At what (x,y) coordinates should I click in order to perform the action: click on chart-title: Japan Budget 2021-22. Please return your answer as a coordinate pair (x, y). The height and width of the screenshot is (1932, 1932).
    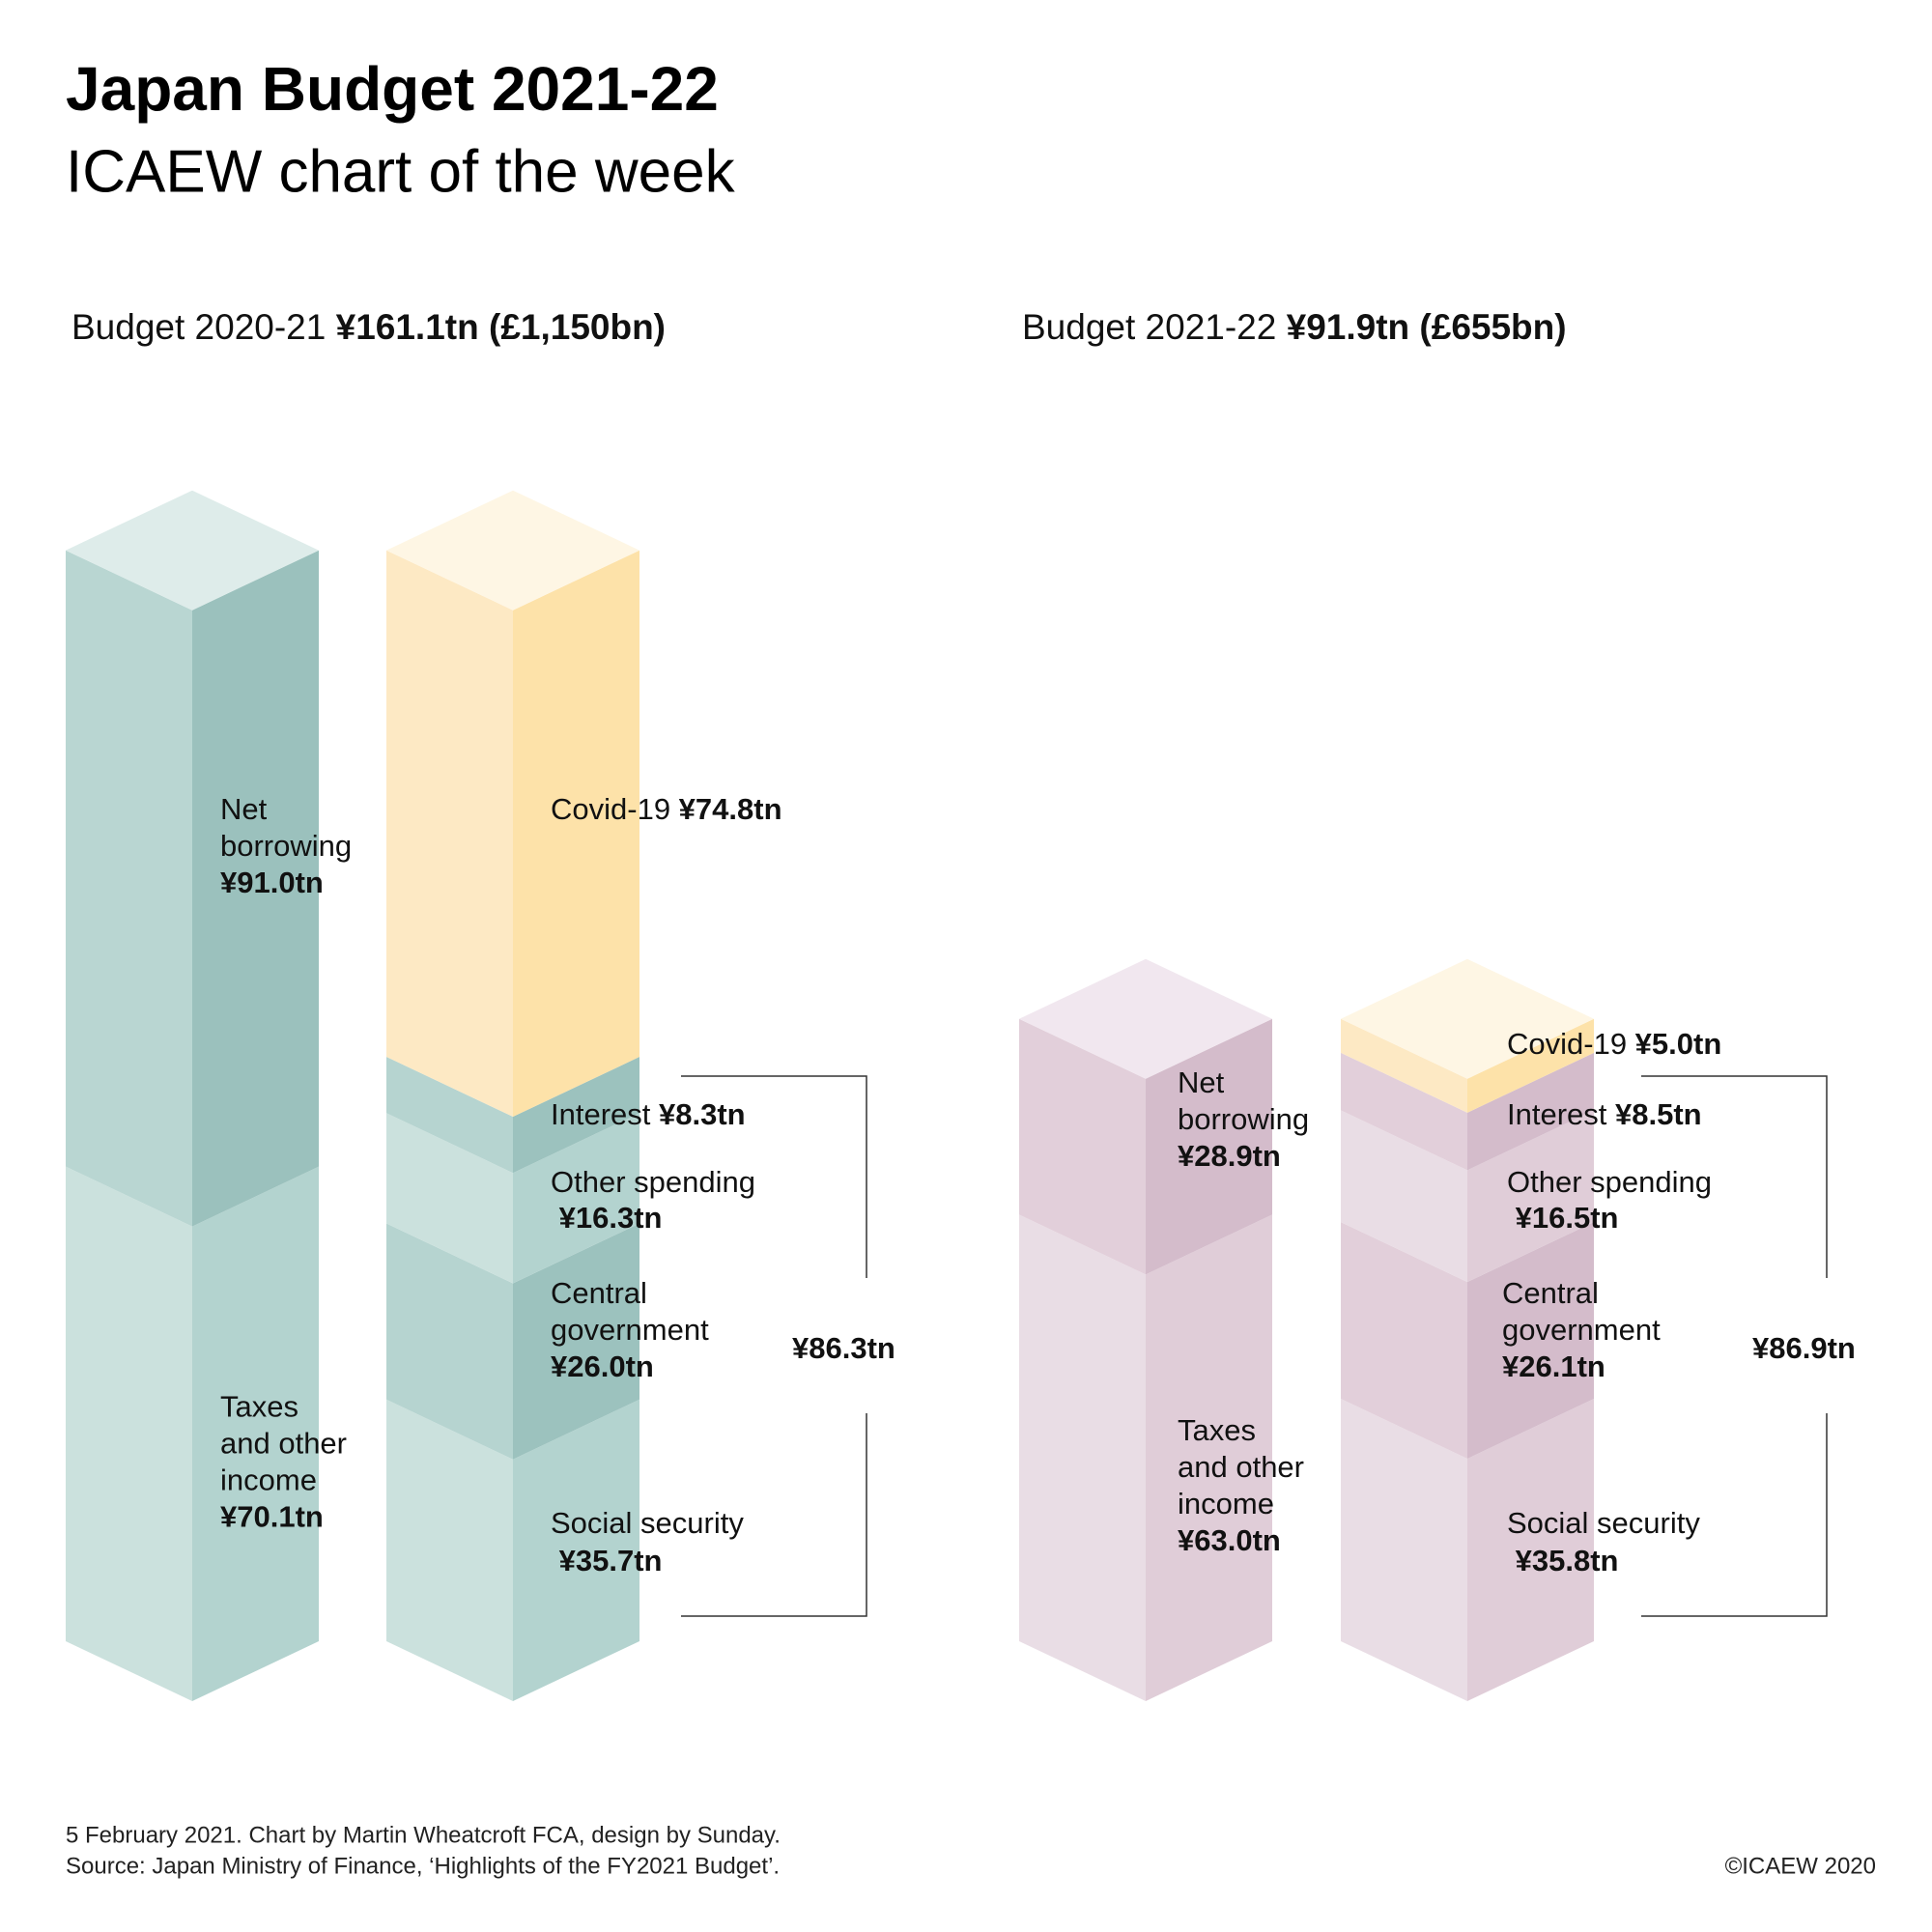
    Looking at the image, I should click on (392, 89).